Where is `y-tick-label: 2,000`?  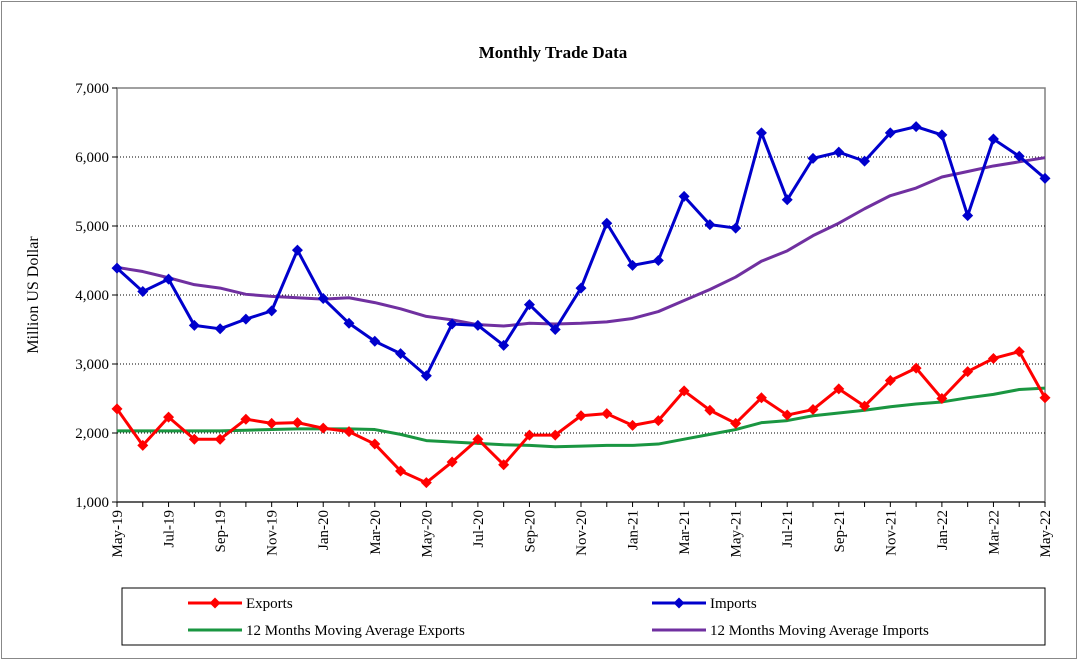 y-tick-label: 2,000 is located at coordinates (92, 434).